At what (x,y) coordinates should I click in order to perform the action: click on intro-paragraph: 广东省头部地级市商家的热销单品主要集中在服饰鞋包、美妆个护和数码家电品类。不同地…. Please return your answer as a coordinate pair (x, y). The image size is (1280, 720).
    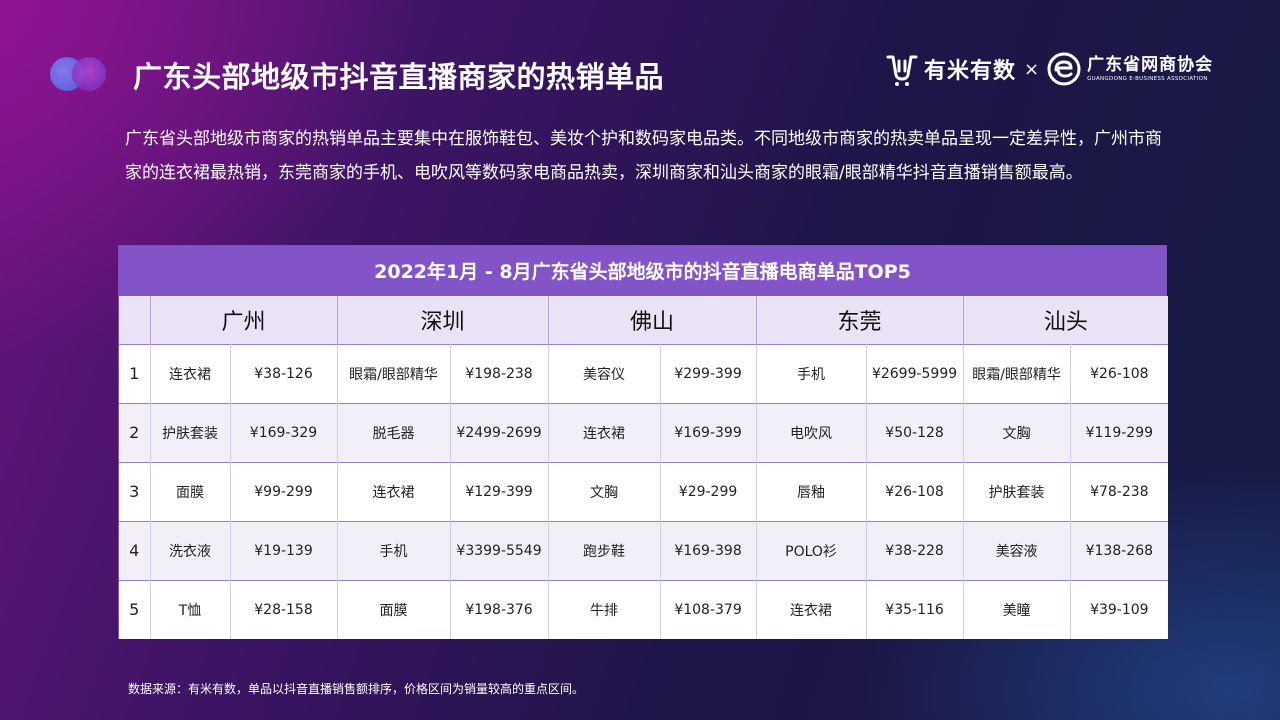
    Looking at the image, I should click on (643, 156).